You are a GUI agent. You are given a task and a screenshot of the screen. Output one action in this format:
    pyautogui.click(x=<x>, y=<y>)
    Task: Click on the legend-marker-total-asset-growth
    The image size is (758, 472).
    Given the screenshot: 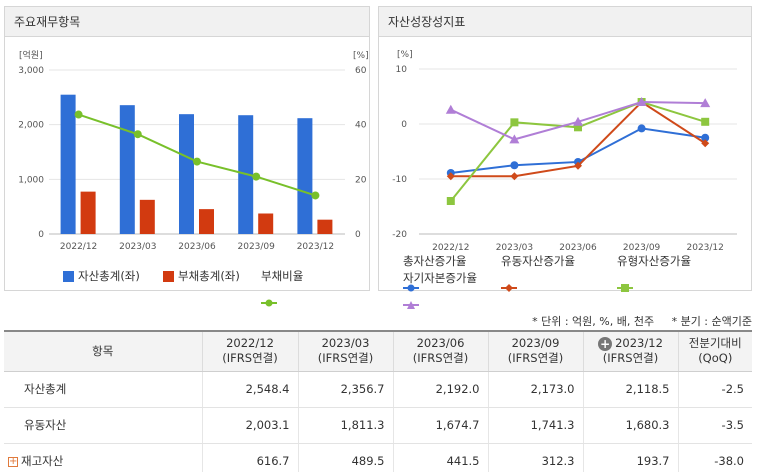 What is the action you would take?
    pyautogui.click(x=411, y=288)
    